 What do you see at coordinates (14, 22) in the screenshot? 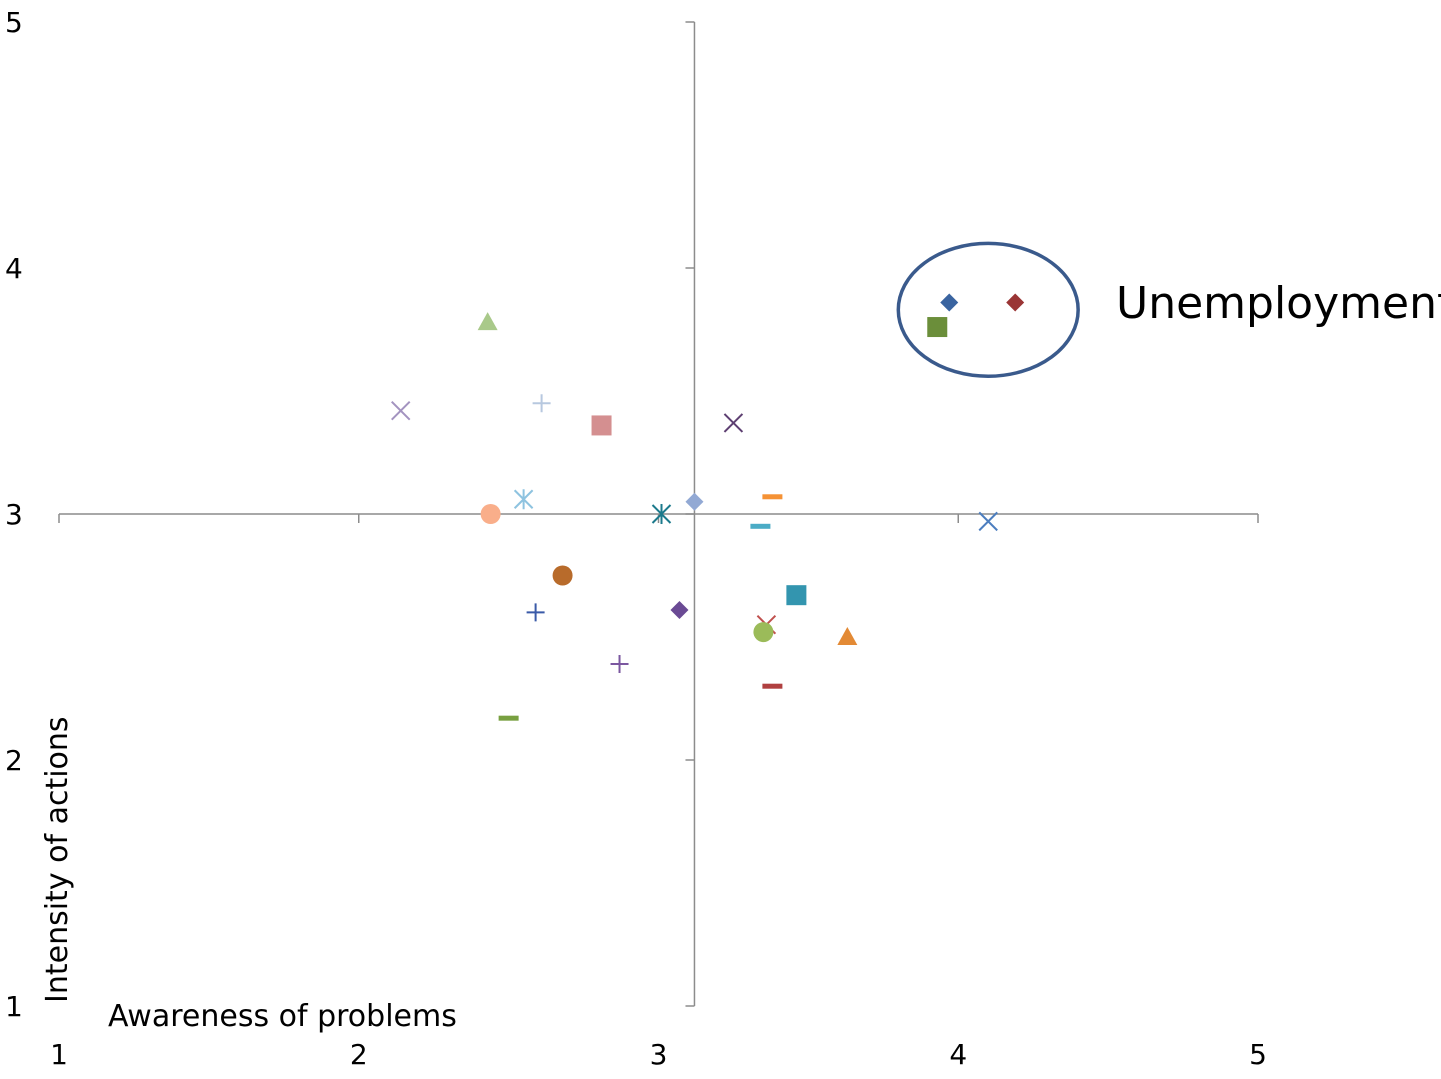
I see `y-tick-label: 5` at bounding box center [14, 22].